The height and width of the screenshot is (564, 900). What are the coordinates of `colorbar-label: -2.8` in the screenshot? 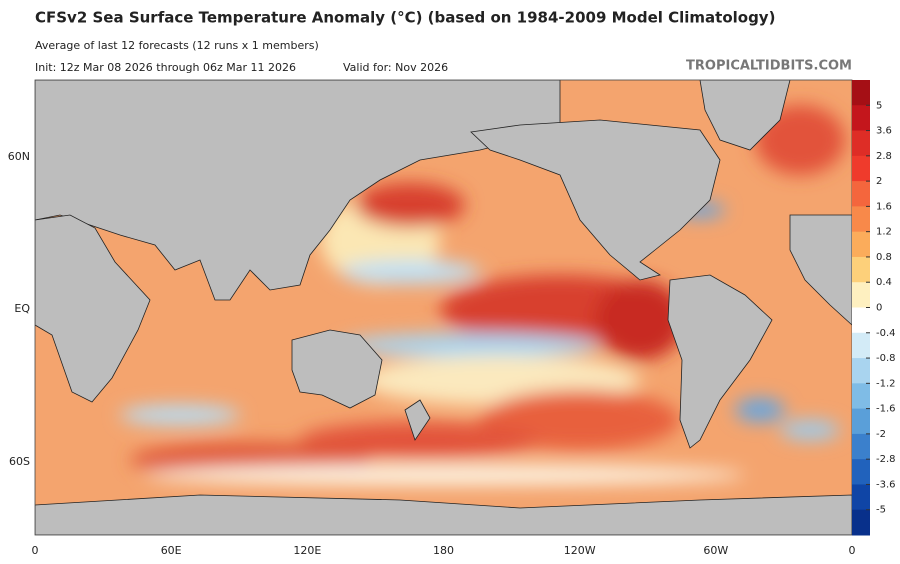 It's located at (886, 459).